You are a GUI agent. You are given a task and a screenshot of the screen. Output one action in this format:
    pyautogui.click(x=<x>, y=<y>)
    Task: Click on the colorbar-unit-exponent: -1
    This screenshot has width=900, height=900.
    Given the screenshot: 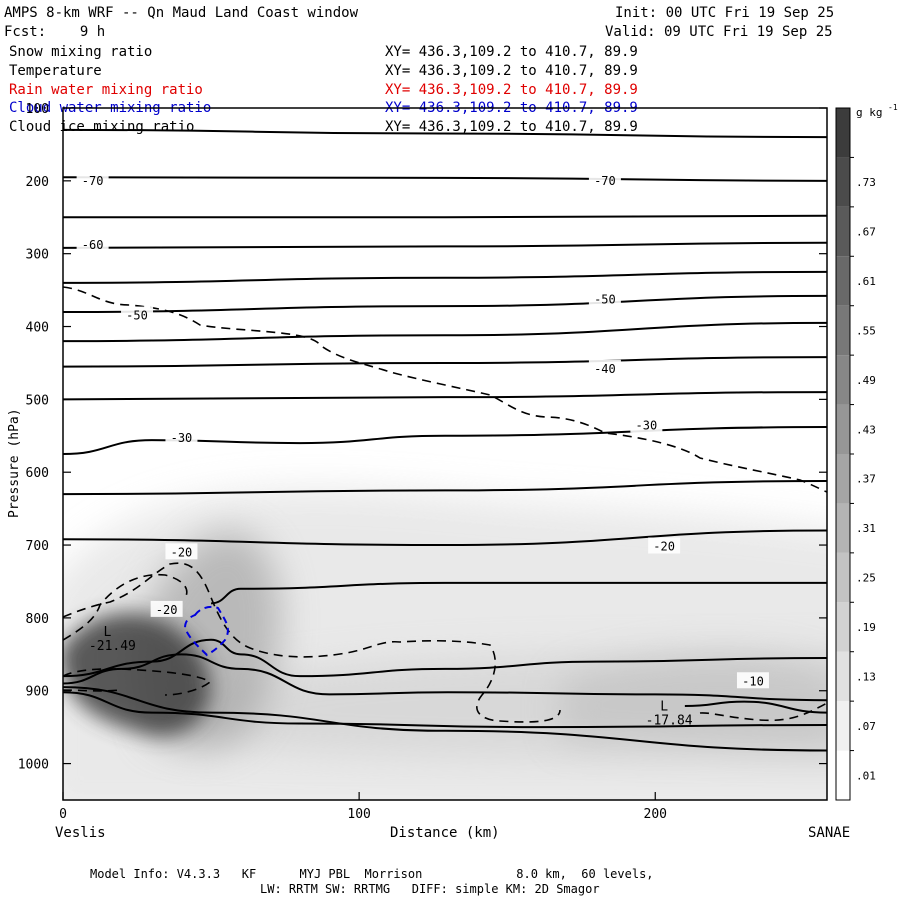 What is the action you would take?
    pyautogui.click(x=893, y=107)
    